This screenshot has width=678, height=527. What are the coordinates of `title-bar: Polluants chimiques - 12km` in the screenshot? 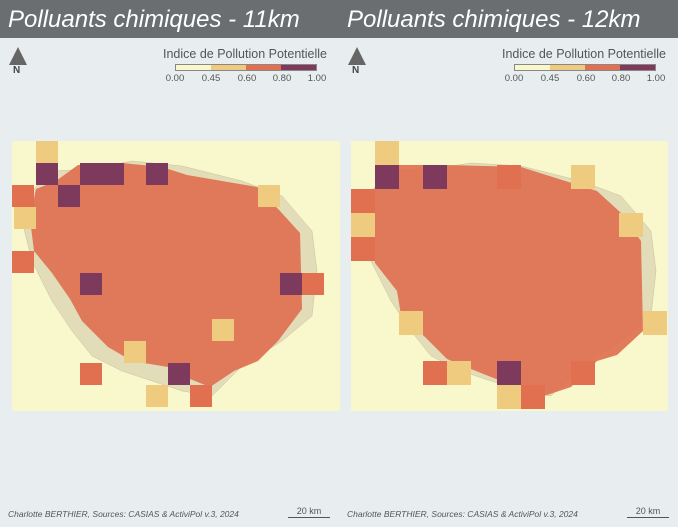 It's located at (508, 19).